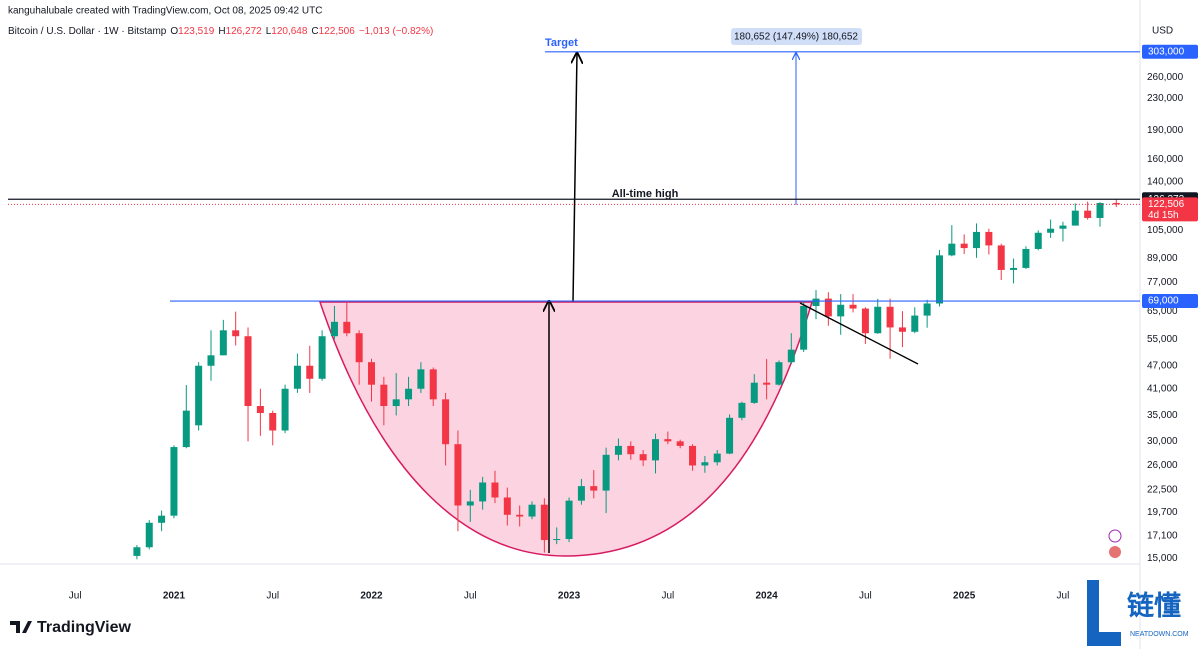 The width and height of the screenshot is (1200, 654). What do you see at coordinates (569, 596) in the screenshot?
I see `x-tick-label: 2023` at bounding box center [569, 596].